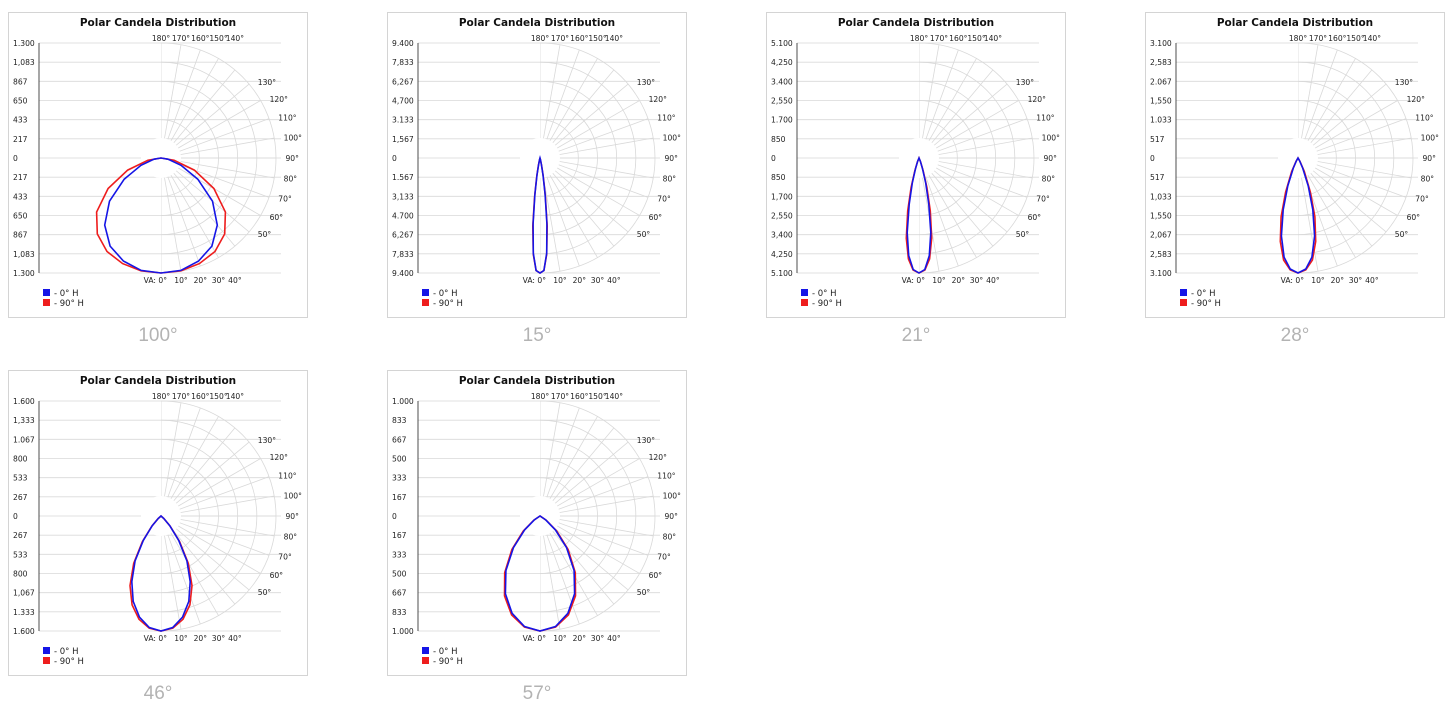 This screenshot has height=705, width=1453. What do you see at coordinates (403, 43) in the screenshot?
I see `cd-tick-label: 9.400` at bounding box center [403, 43].